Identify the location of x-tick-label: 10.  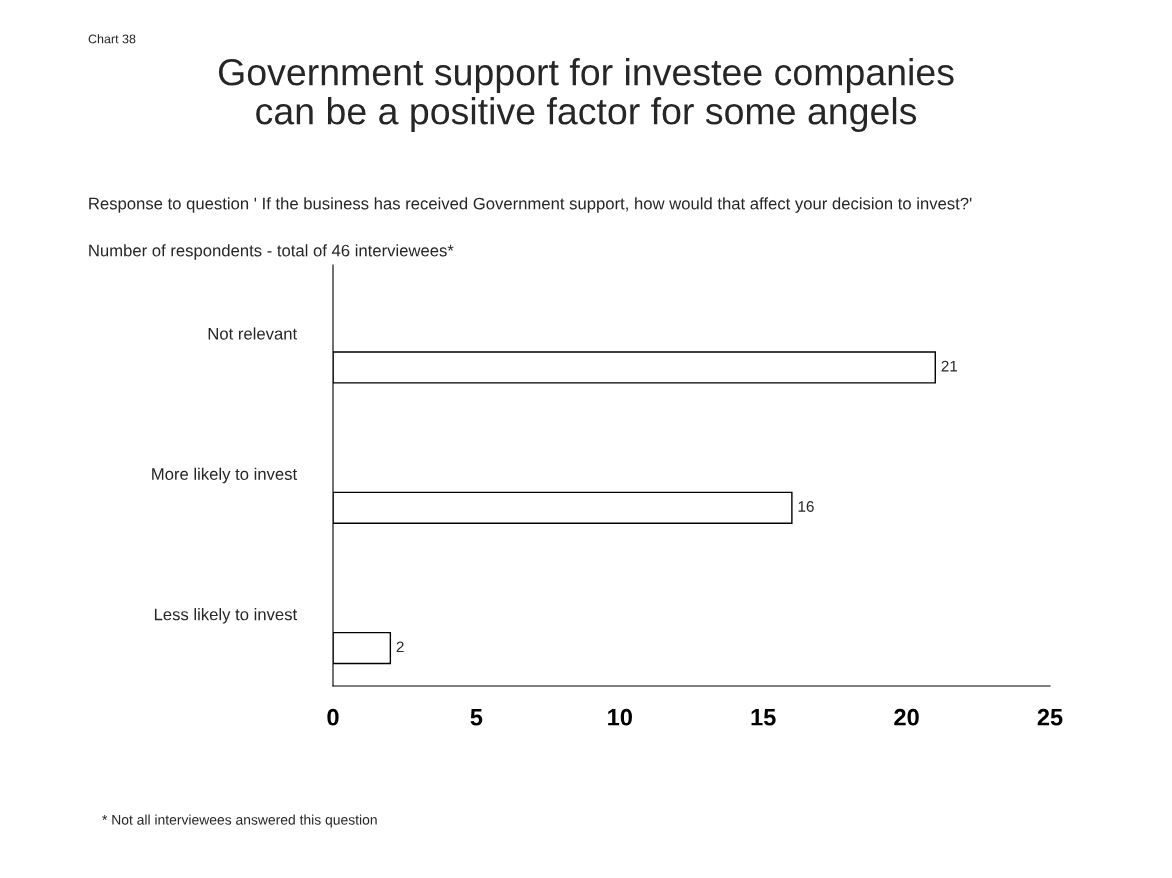
(620, 717).